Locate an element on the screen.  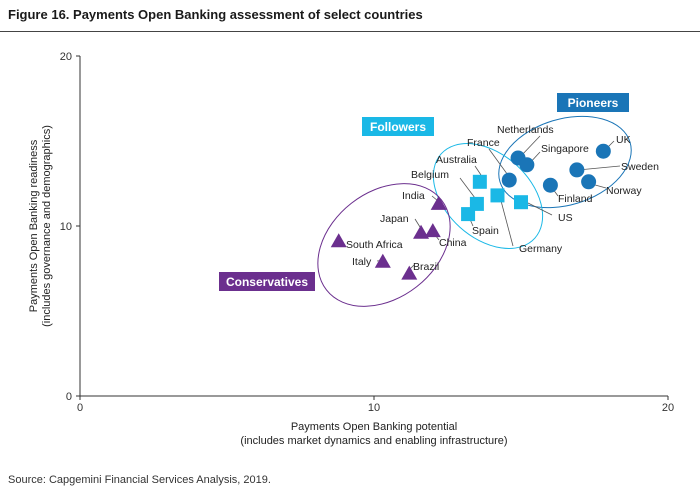
title-divider is located at coordinates (350, 31).